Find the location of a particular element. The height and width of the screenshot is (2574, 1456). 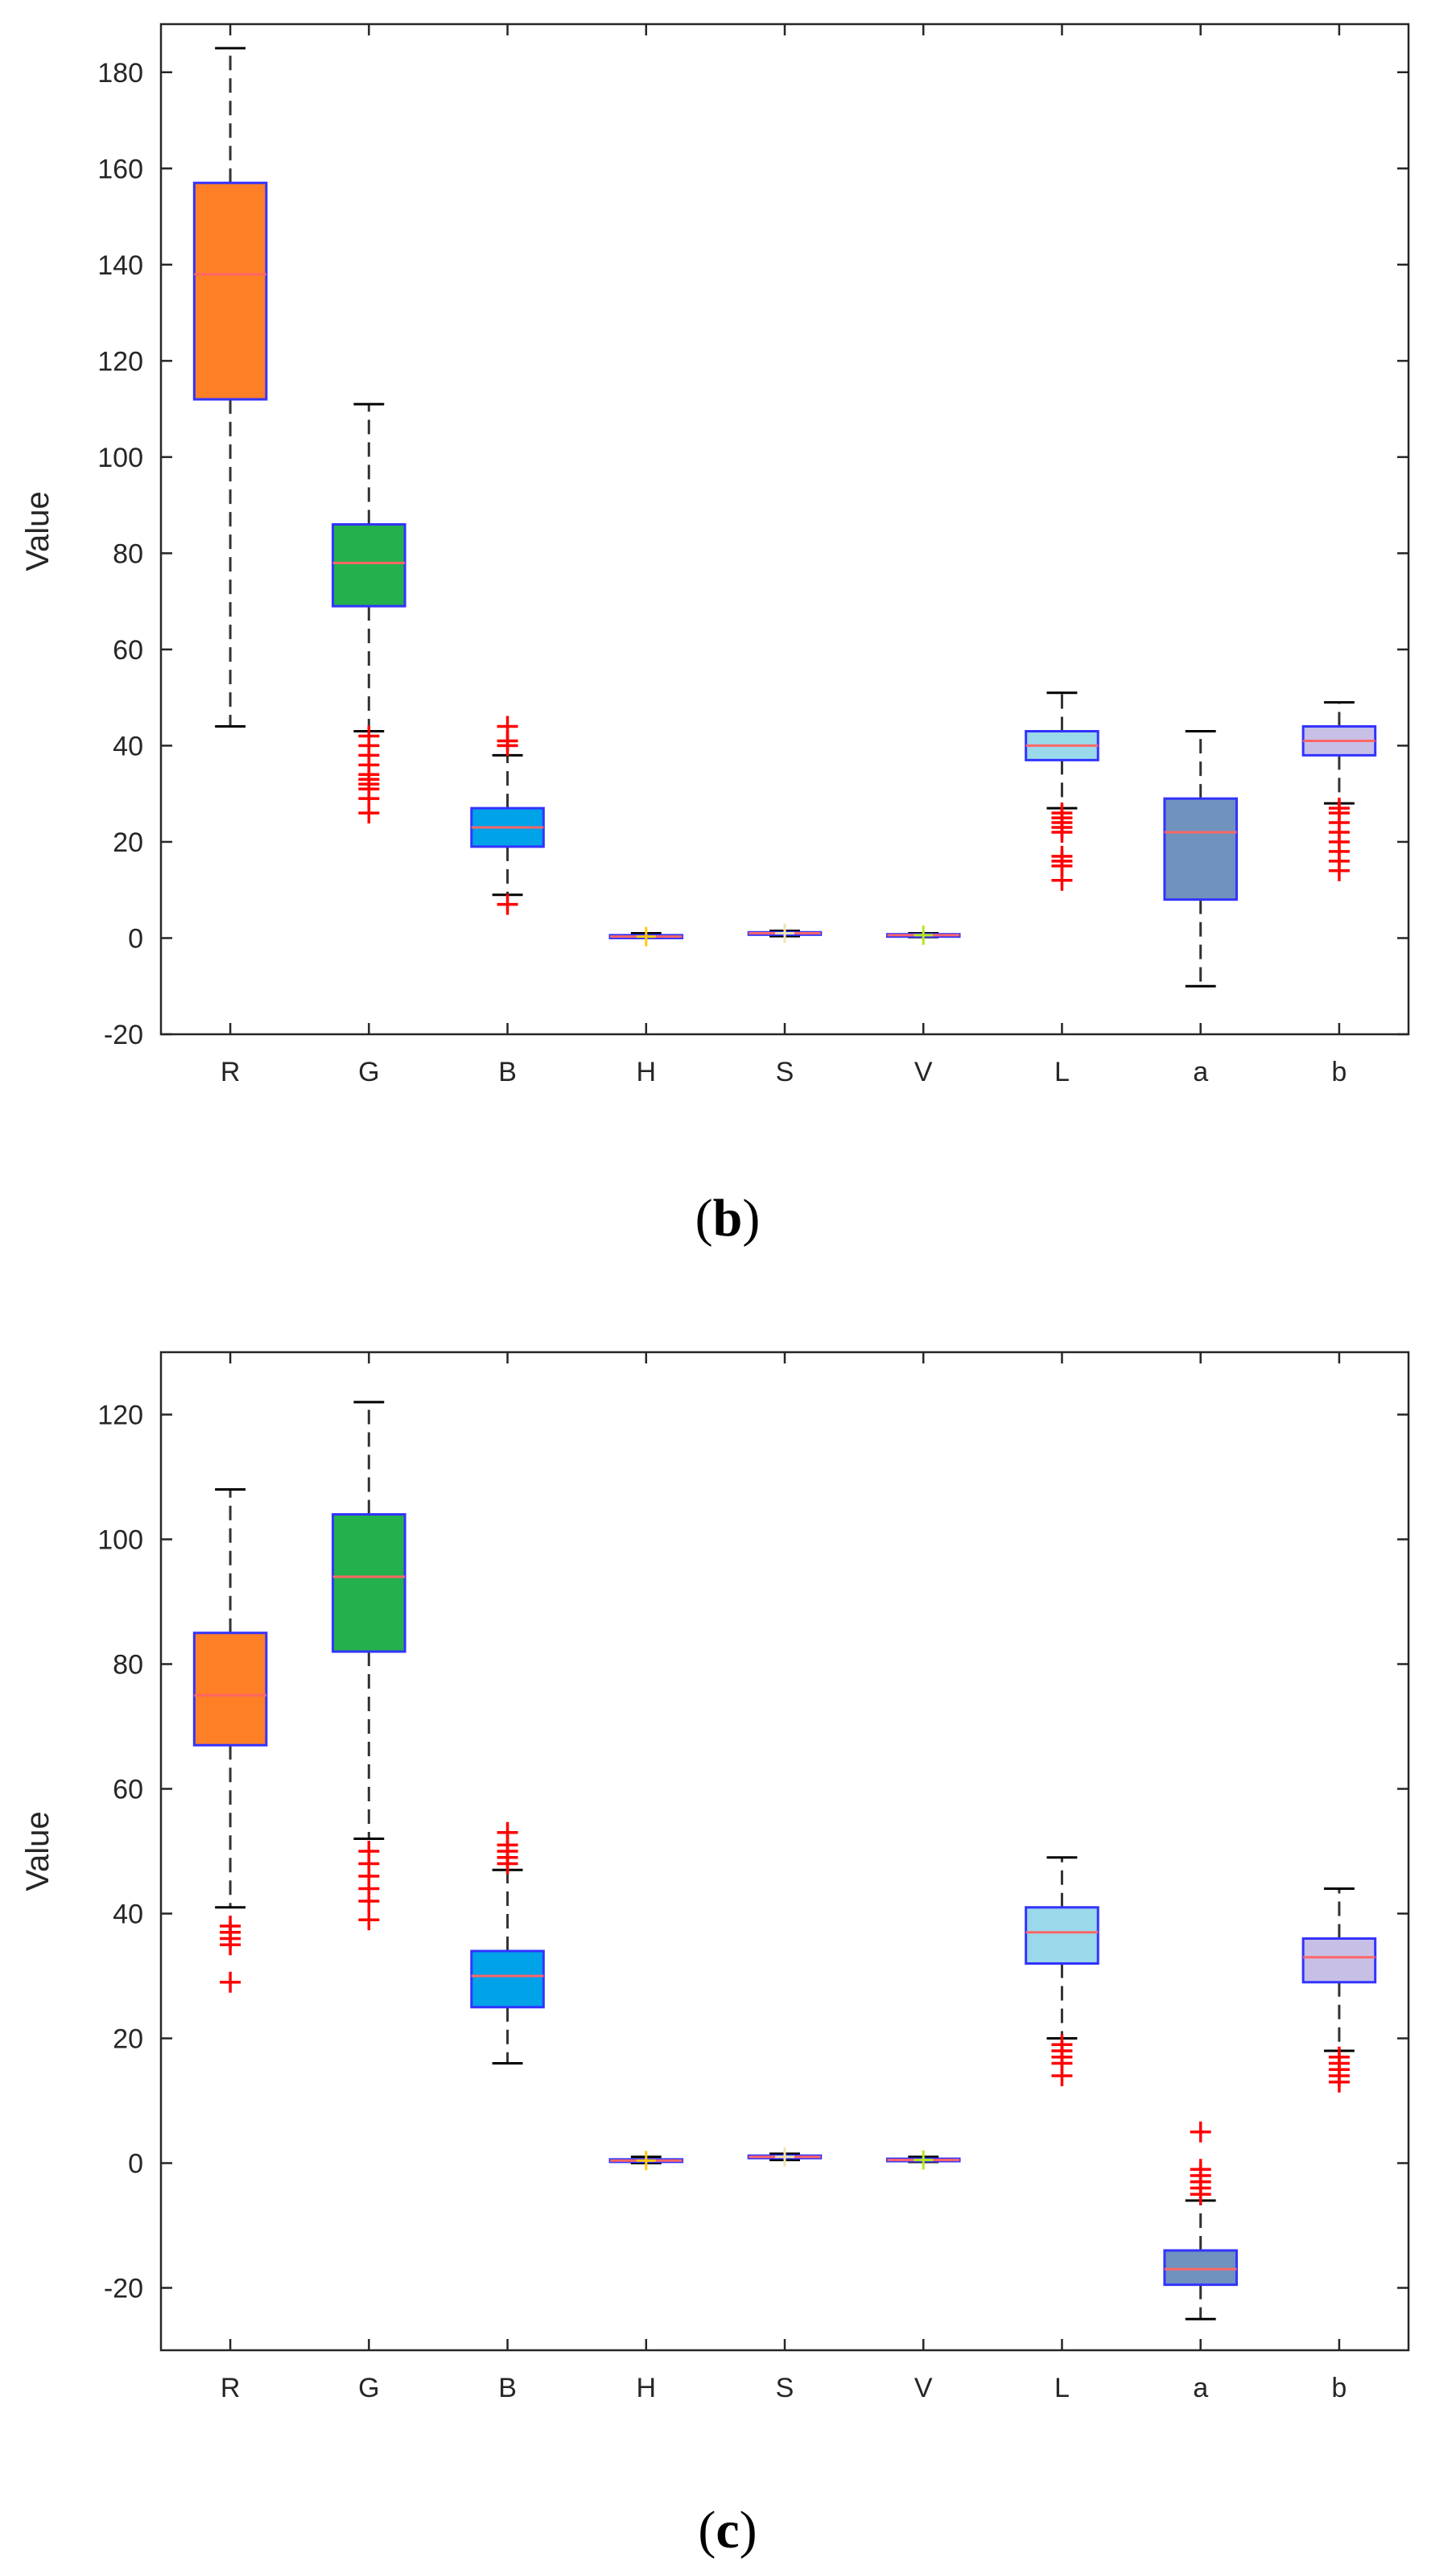

box-b-R is located at coordinates (230, 387).